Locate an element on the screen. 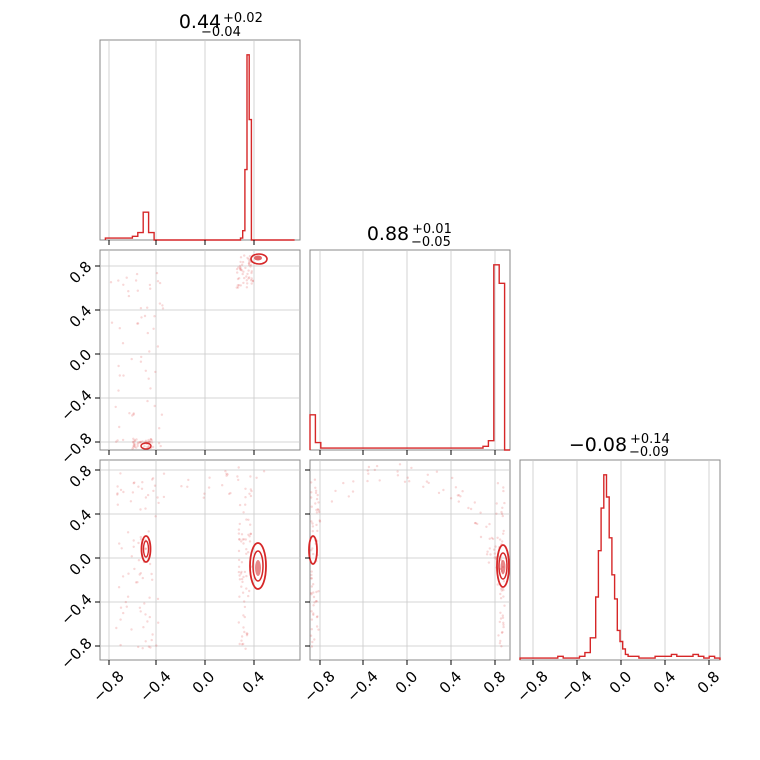 The width and height of the screenshot is (760, 760). panel-frame is located at coordinates (200, 350).